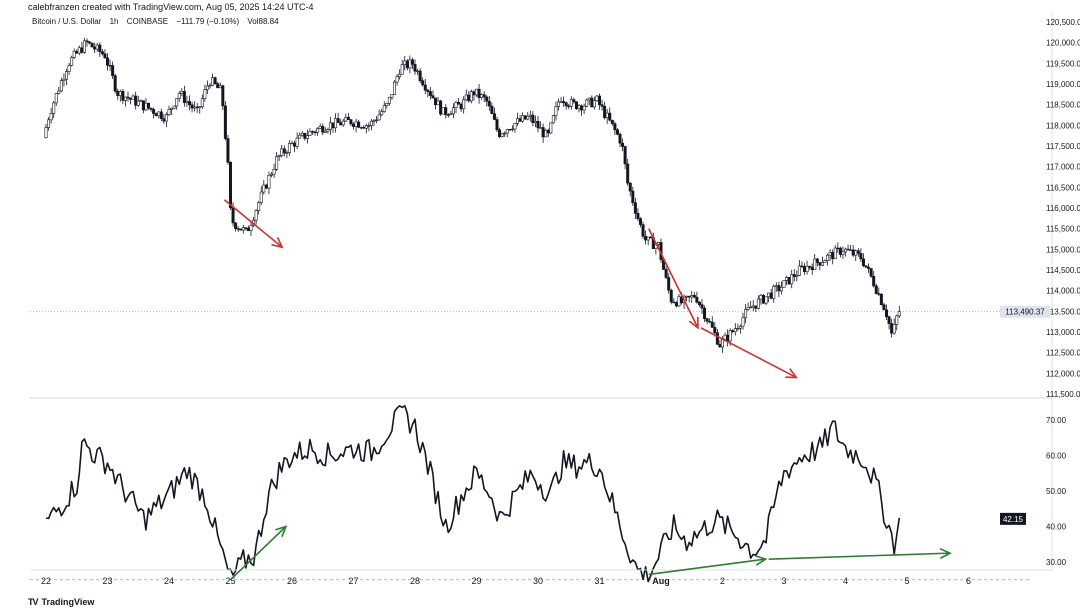 Image resolution: width=1080 pixels, height=610 pixels. What do you see at coordinates (1063, 105) in the screenshot?
I see `price-tick-label: 118,500.00` at bounding box center [1063, 105].